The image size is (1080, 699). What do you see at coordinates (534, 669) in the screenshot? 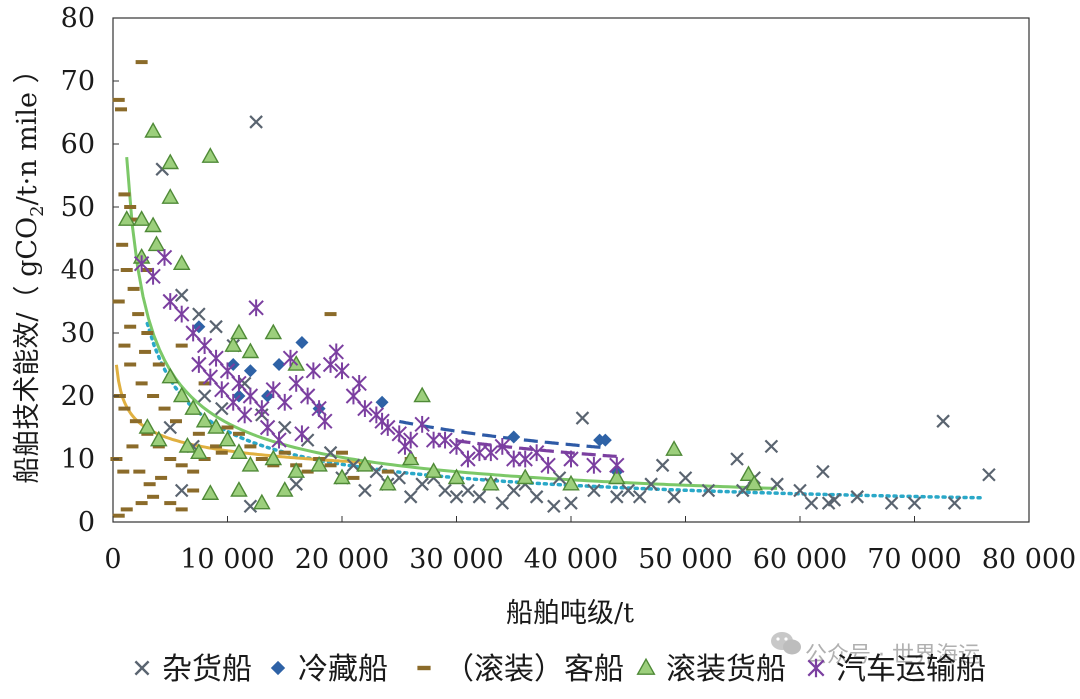
I see `legend-label: （滚装）客船` at bounding box center [534, 669].